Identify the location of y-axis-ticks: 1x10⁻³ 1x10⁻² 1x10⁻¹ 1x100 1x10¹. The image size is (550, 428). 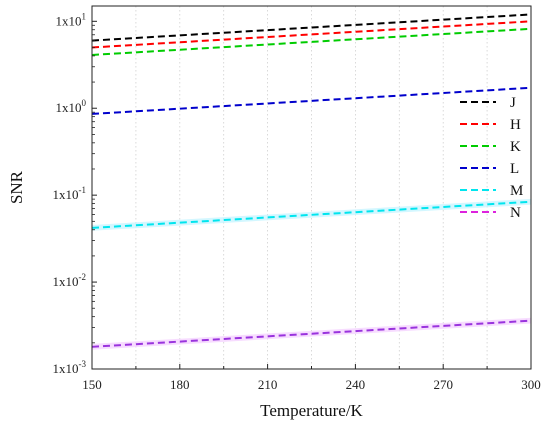
(75, 193).